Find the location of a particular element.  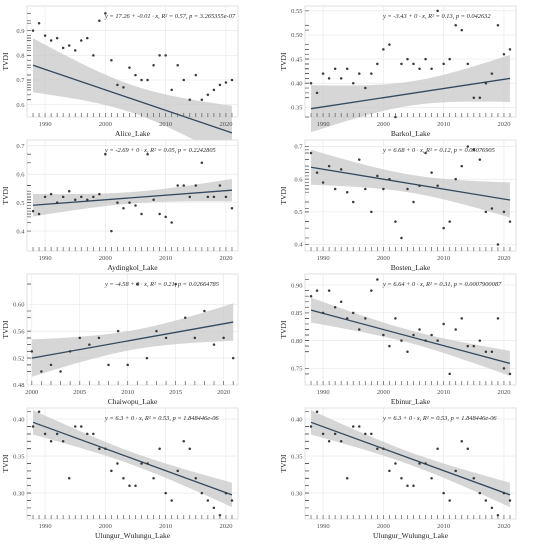

x-tick-label: 2010 is located at coordinates (127, 392).